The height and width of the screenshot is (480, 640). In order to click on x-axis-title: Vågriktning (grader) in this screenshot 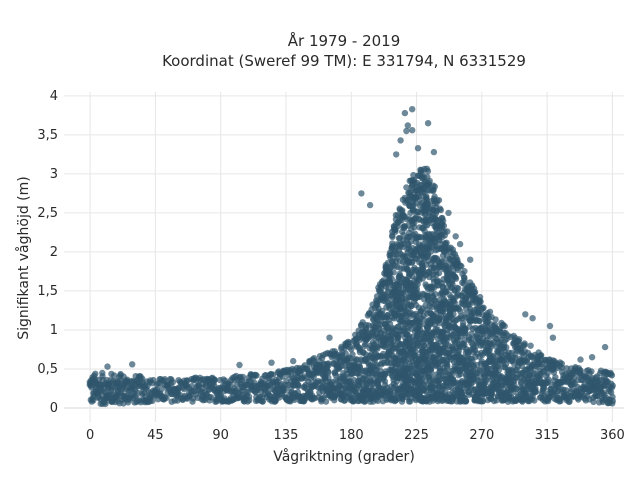, I will do `click(344, 456)`.